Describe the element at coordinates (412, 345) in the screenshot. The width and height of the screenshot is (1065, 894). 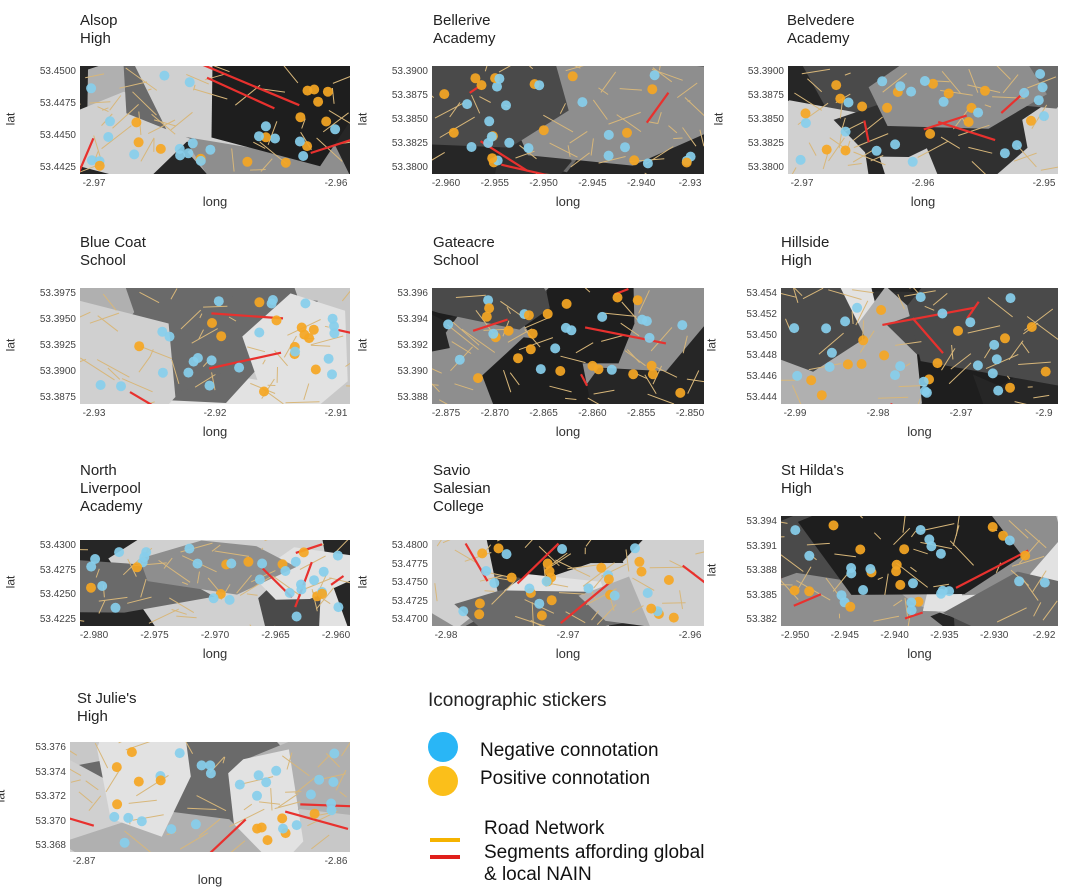
I see `y-tick-label: 53.392` at that location.